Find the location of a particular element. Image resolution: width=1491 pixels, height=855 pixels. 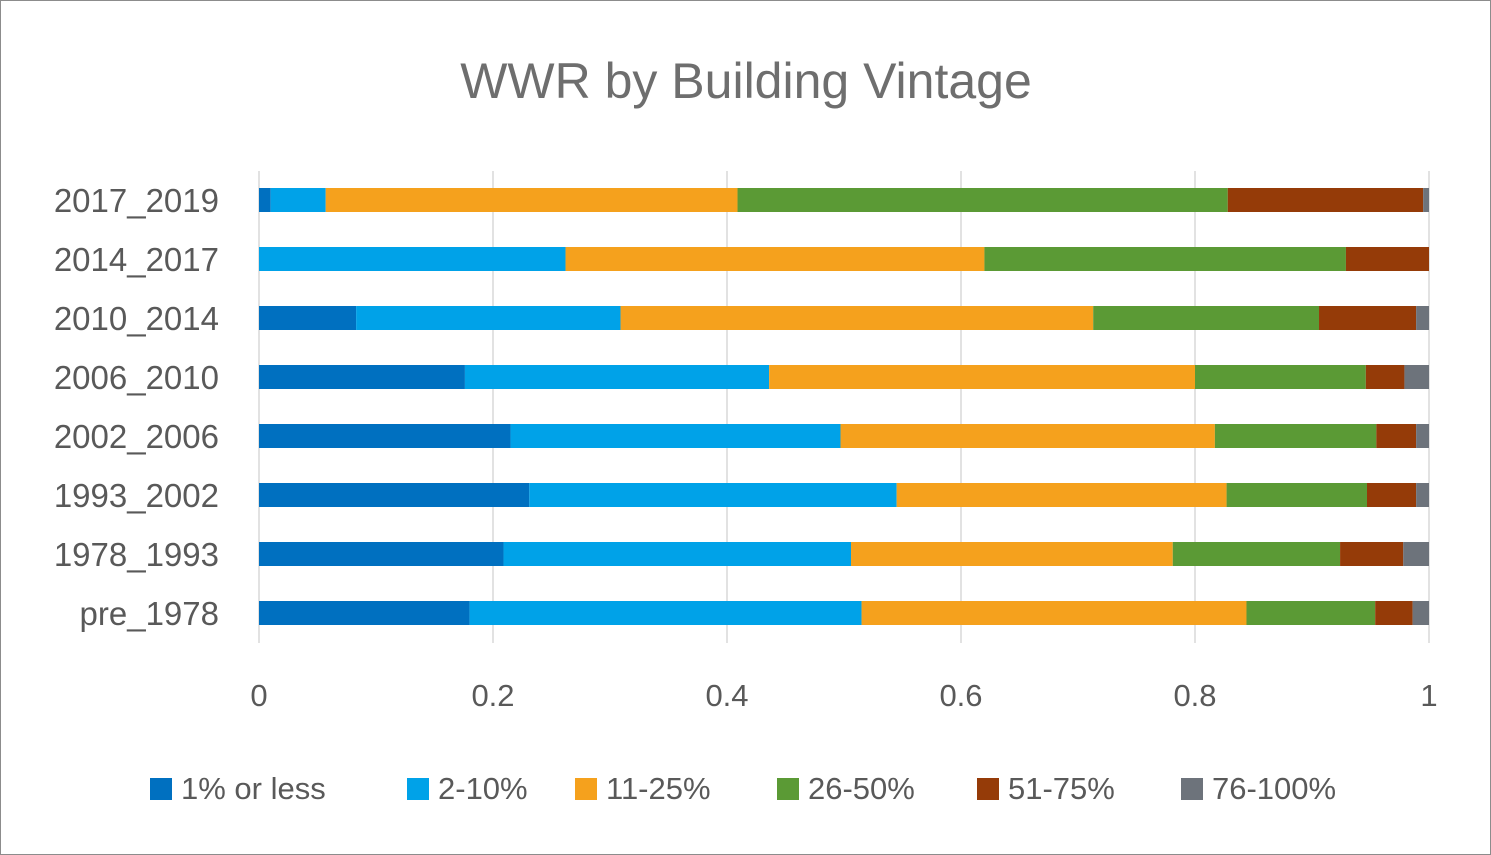

x-tick-label: 0.4 is located at coordinates (726, 695).